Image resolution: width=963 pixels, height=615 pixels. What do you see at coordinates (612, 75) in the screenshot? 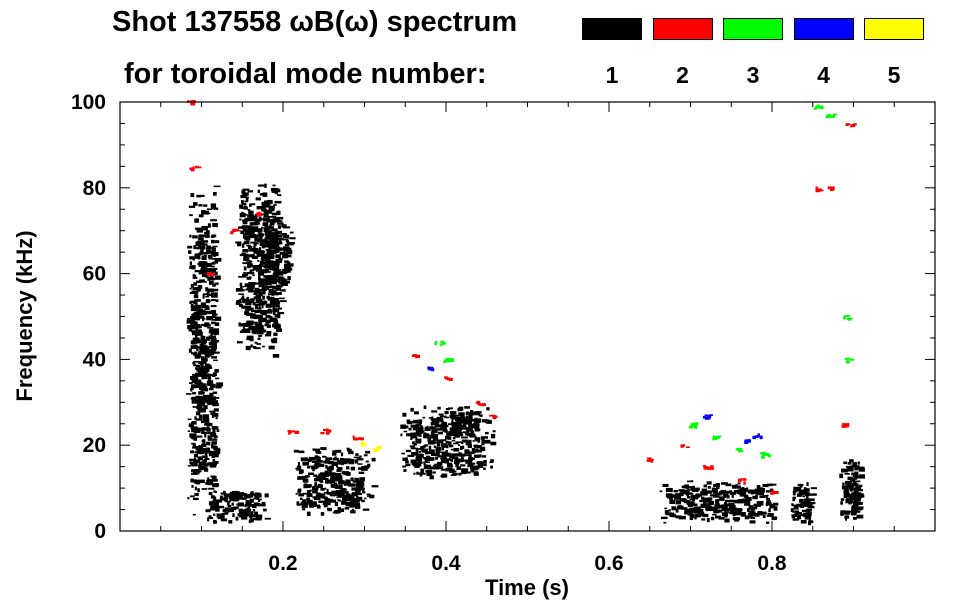
I see `legend-label-1: 1` at bounding box center [612, 75].